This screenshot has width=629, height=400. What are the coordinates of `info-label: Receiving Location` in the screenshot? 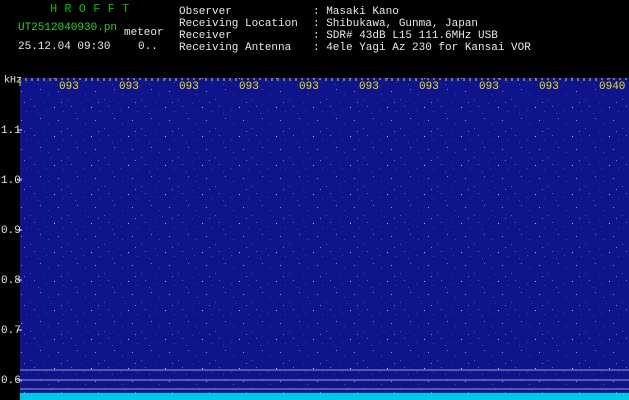 It's located at (238, 24).